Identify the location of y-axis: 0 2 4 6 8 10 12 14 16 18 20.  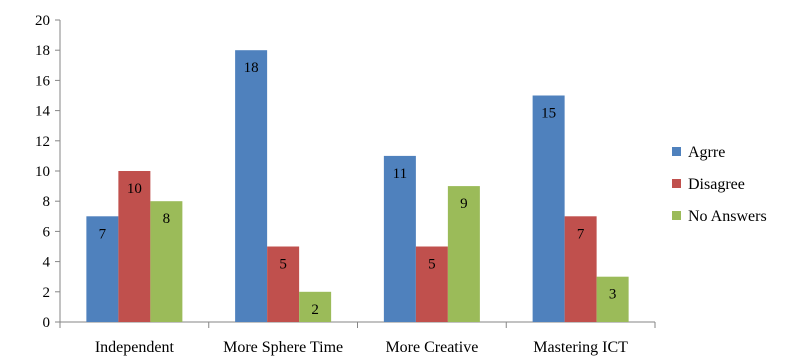
(47, 172).